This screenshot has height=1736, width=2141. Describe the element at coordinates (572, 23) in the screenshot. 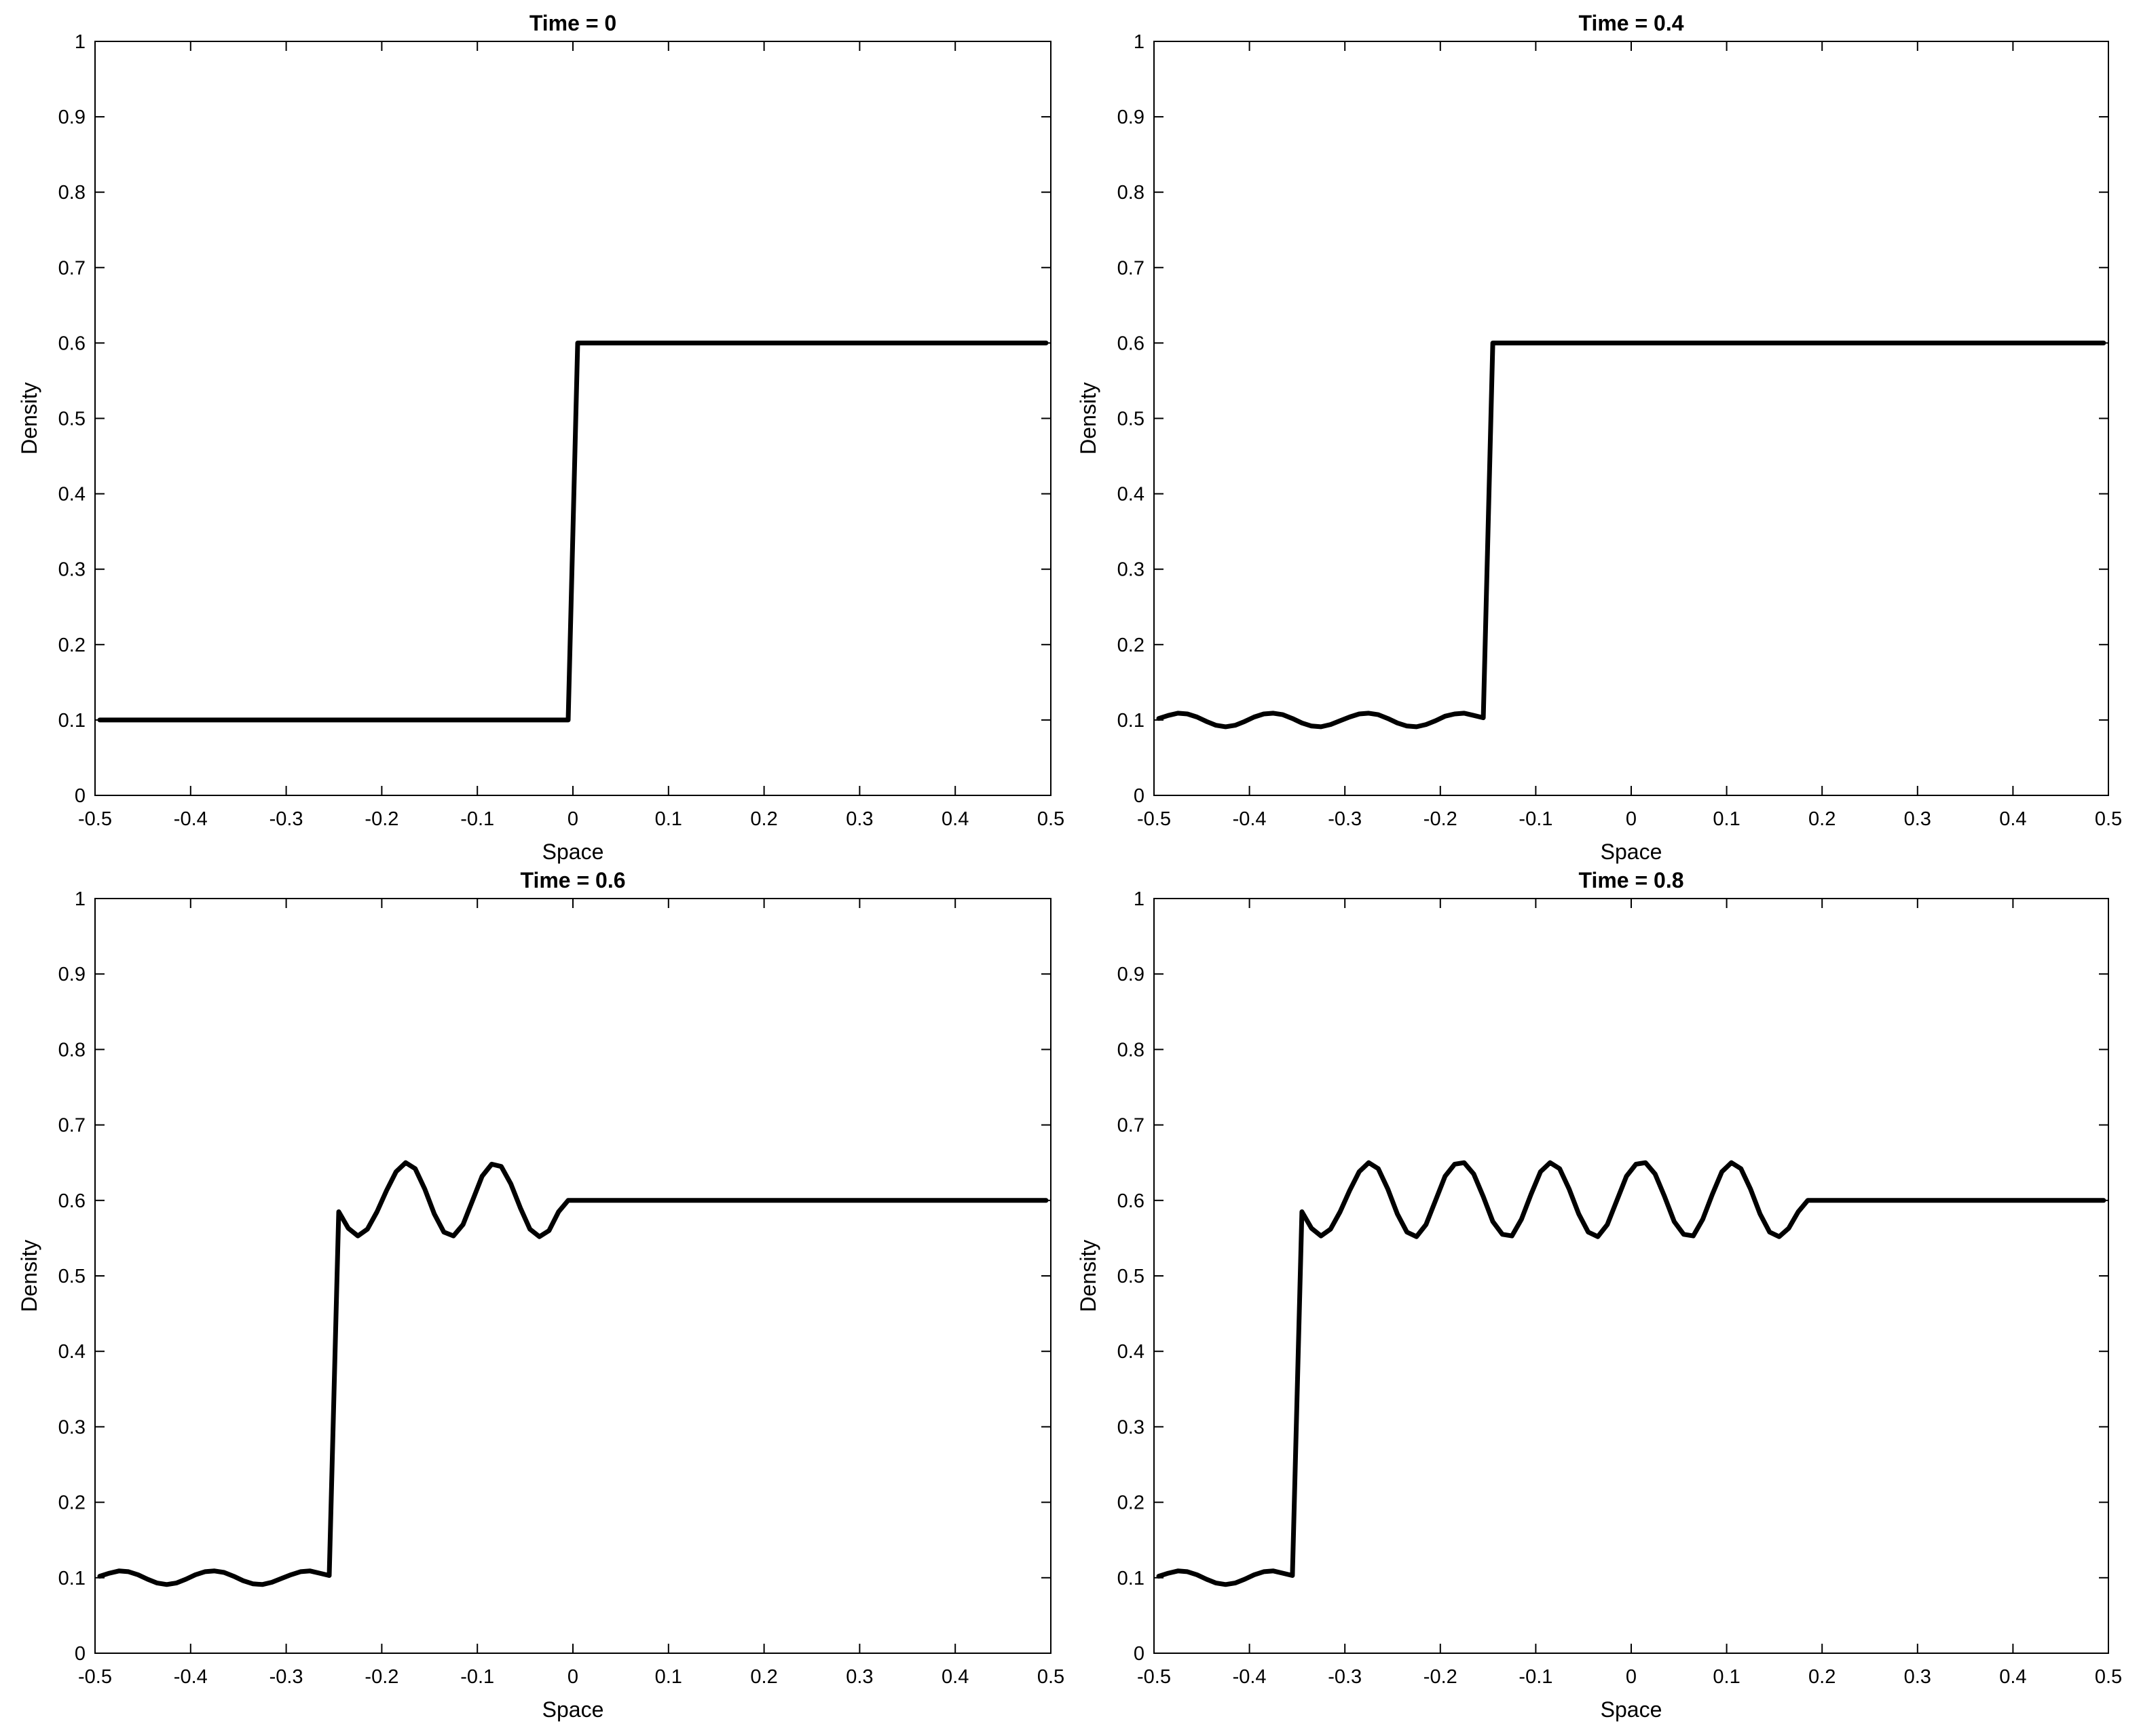

I see `chart-title: Time = 0` at that location.